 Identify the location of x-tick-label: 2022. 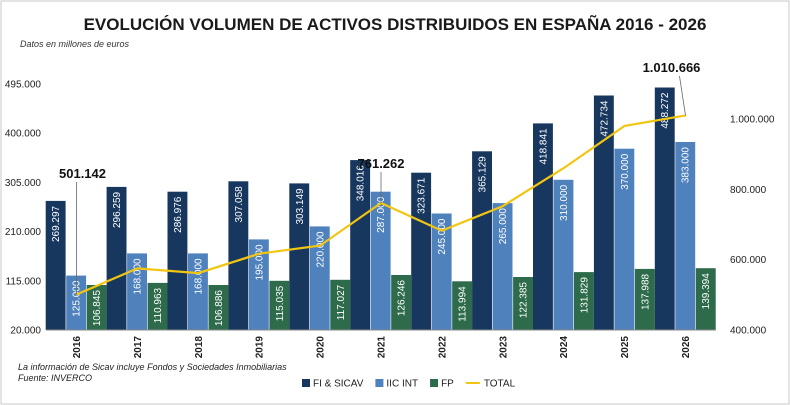
(442, 347).